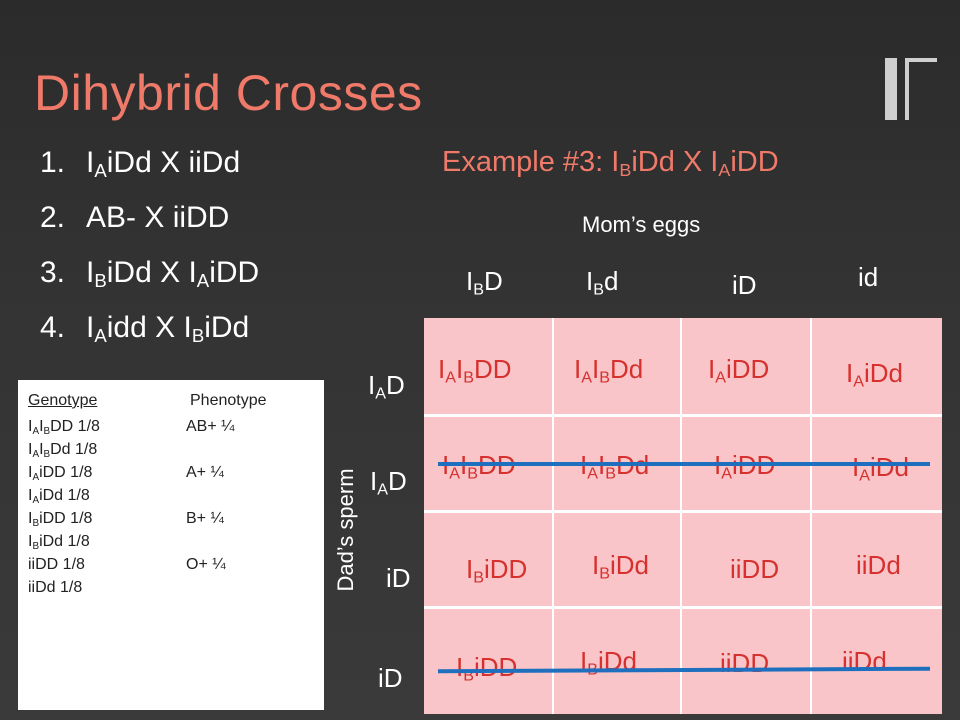 This screenshot has height=720, width=960. I want to click on cross-item: 2. AB- X iiDD, so click(149, 228).